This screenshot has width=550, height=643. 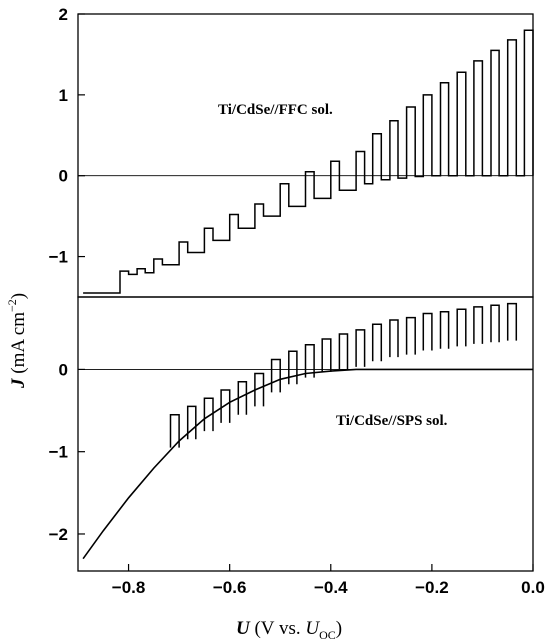 I want to click on top-panel-annotation: Ti/CdSe//FFC sol., so click(x=275, y=110).